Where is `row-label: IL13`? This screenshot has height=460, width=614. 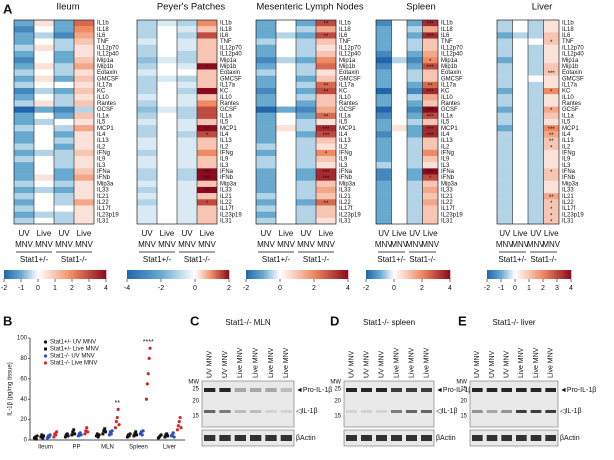 row-label: IL13 is located at coordinates (345, 141).